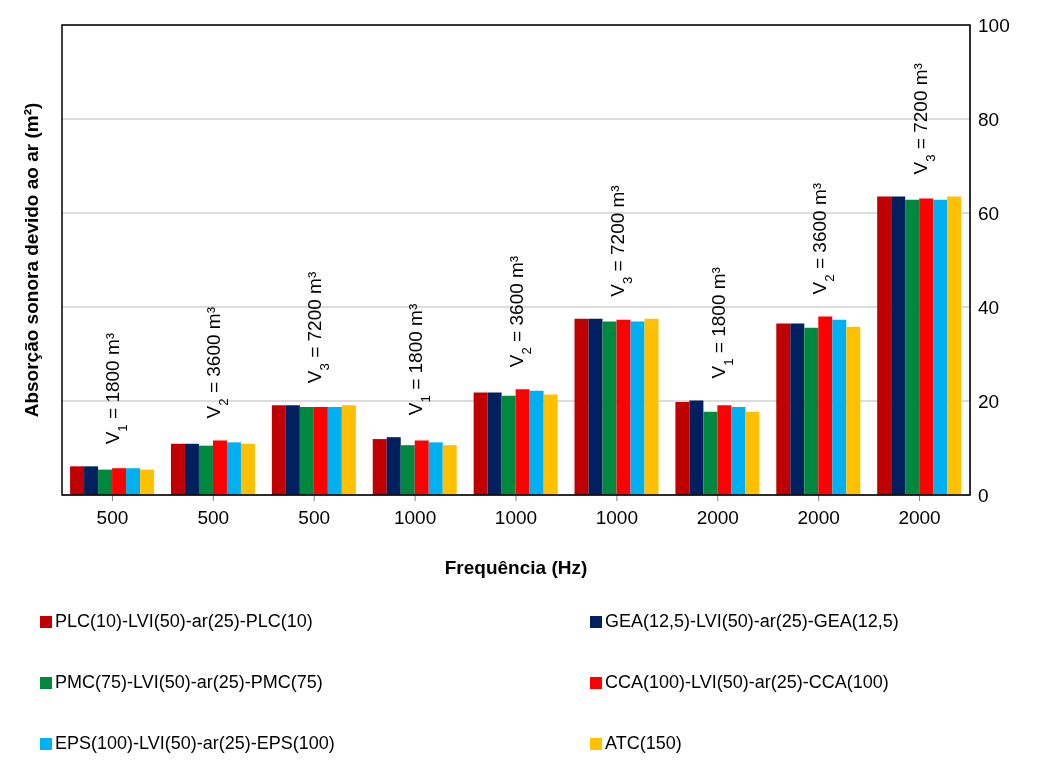 This screenshot has width=1039, height=762. What do you see at coordinates (989, 213) in the screenshot?
I see `y-tick-label: 60` at bounding box center [989, 213].